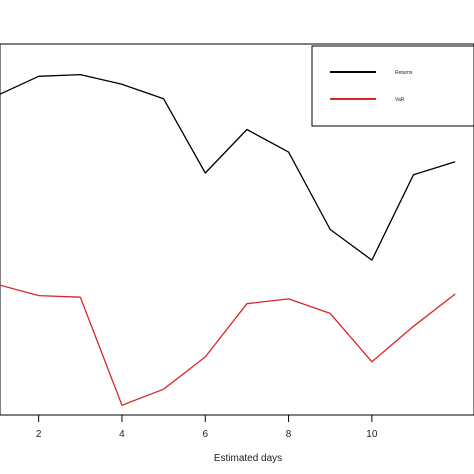 This screenshot has width=474, height=474. Describe the element at coordinates (372, 434) in the screenshot. I see `x-tick-label: 10` at that location.